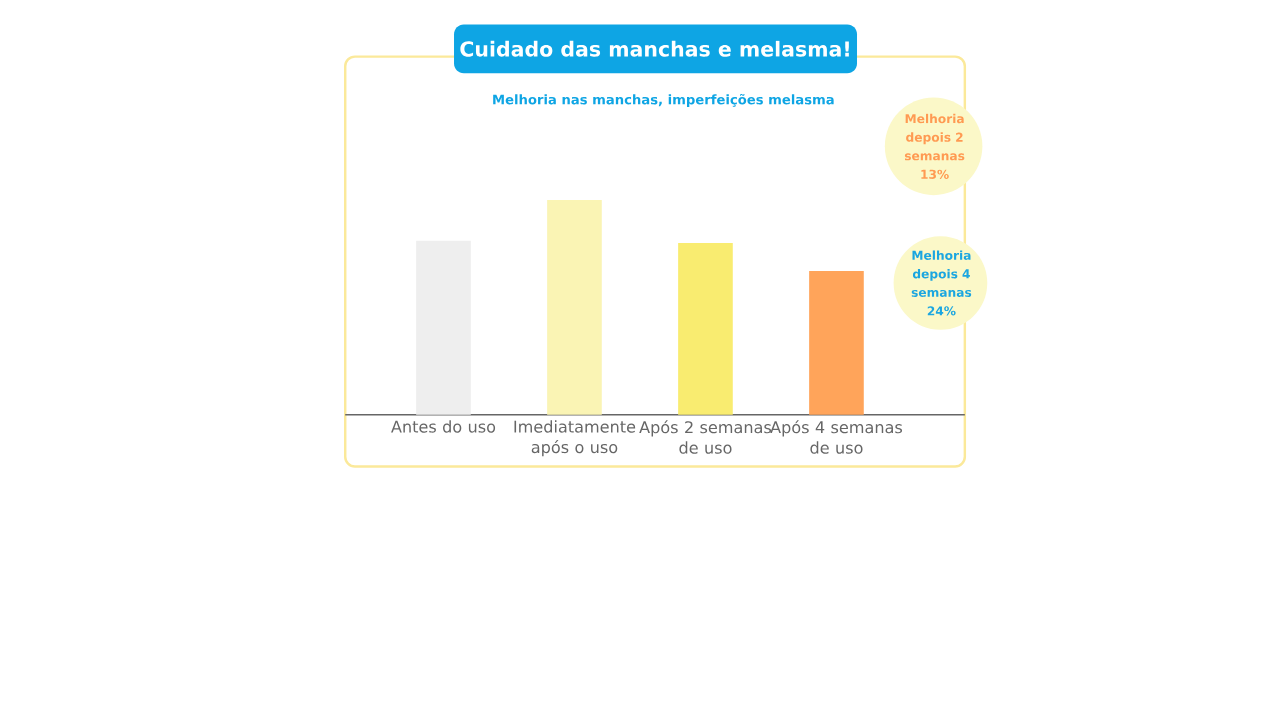 The height and width of the screenshot is (703, 1280). Describe the element at coordinates (663, 101) in the screenshot. I see `chart-subtitle: Melhoria nas manchas, imperfeições melasma` at that location.